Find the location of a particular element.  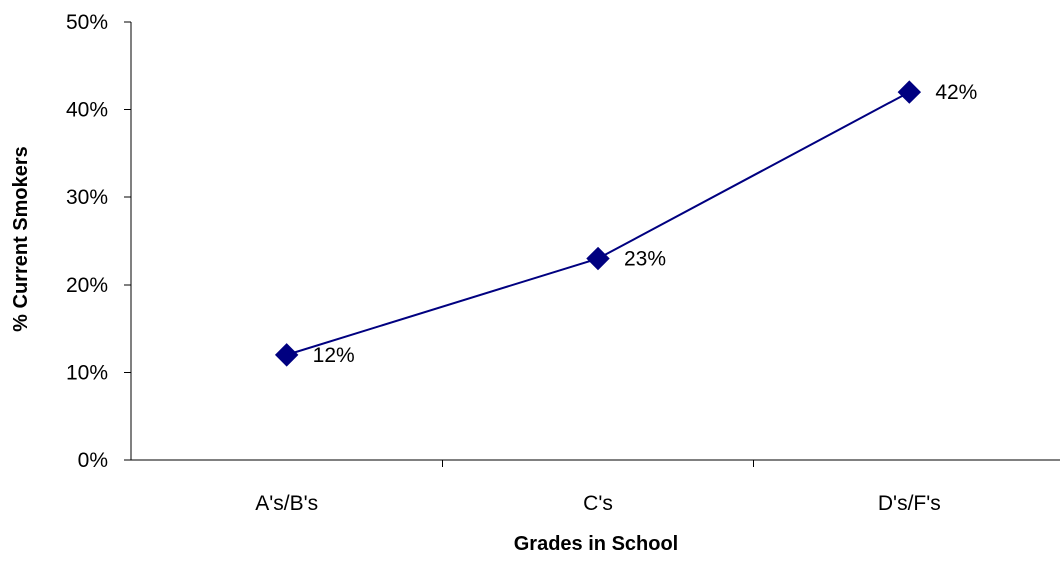

data-label: 42% is located at coordinates (956, 92).